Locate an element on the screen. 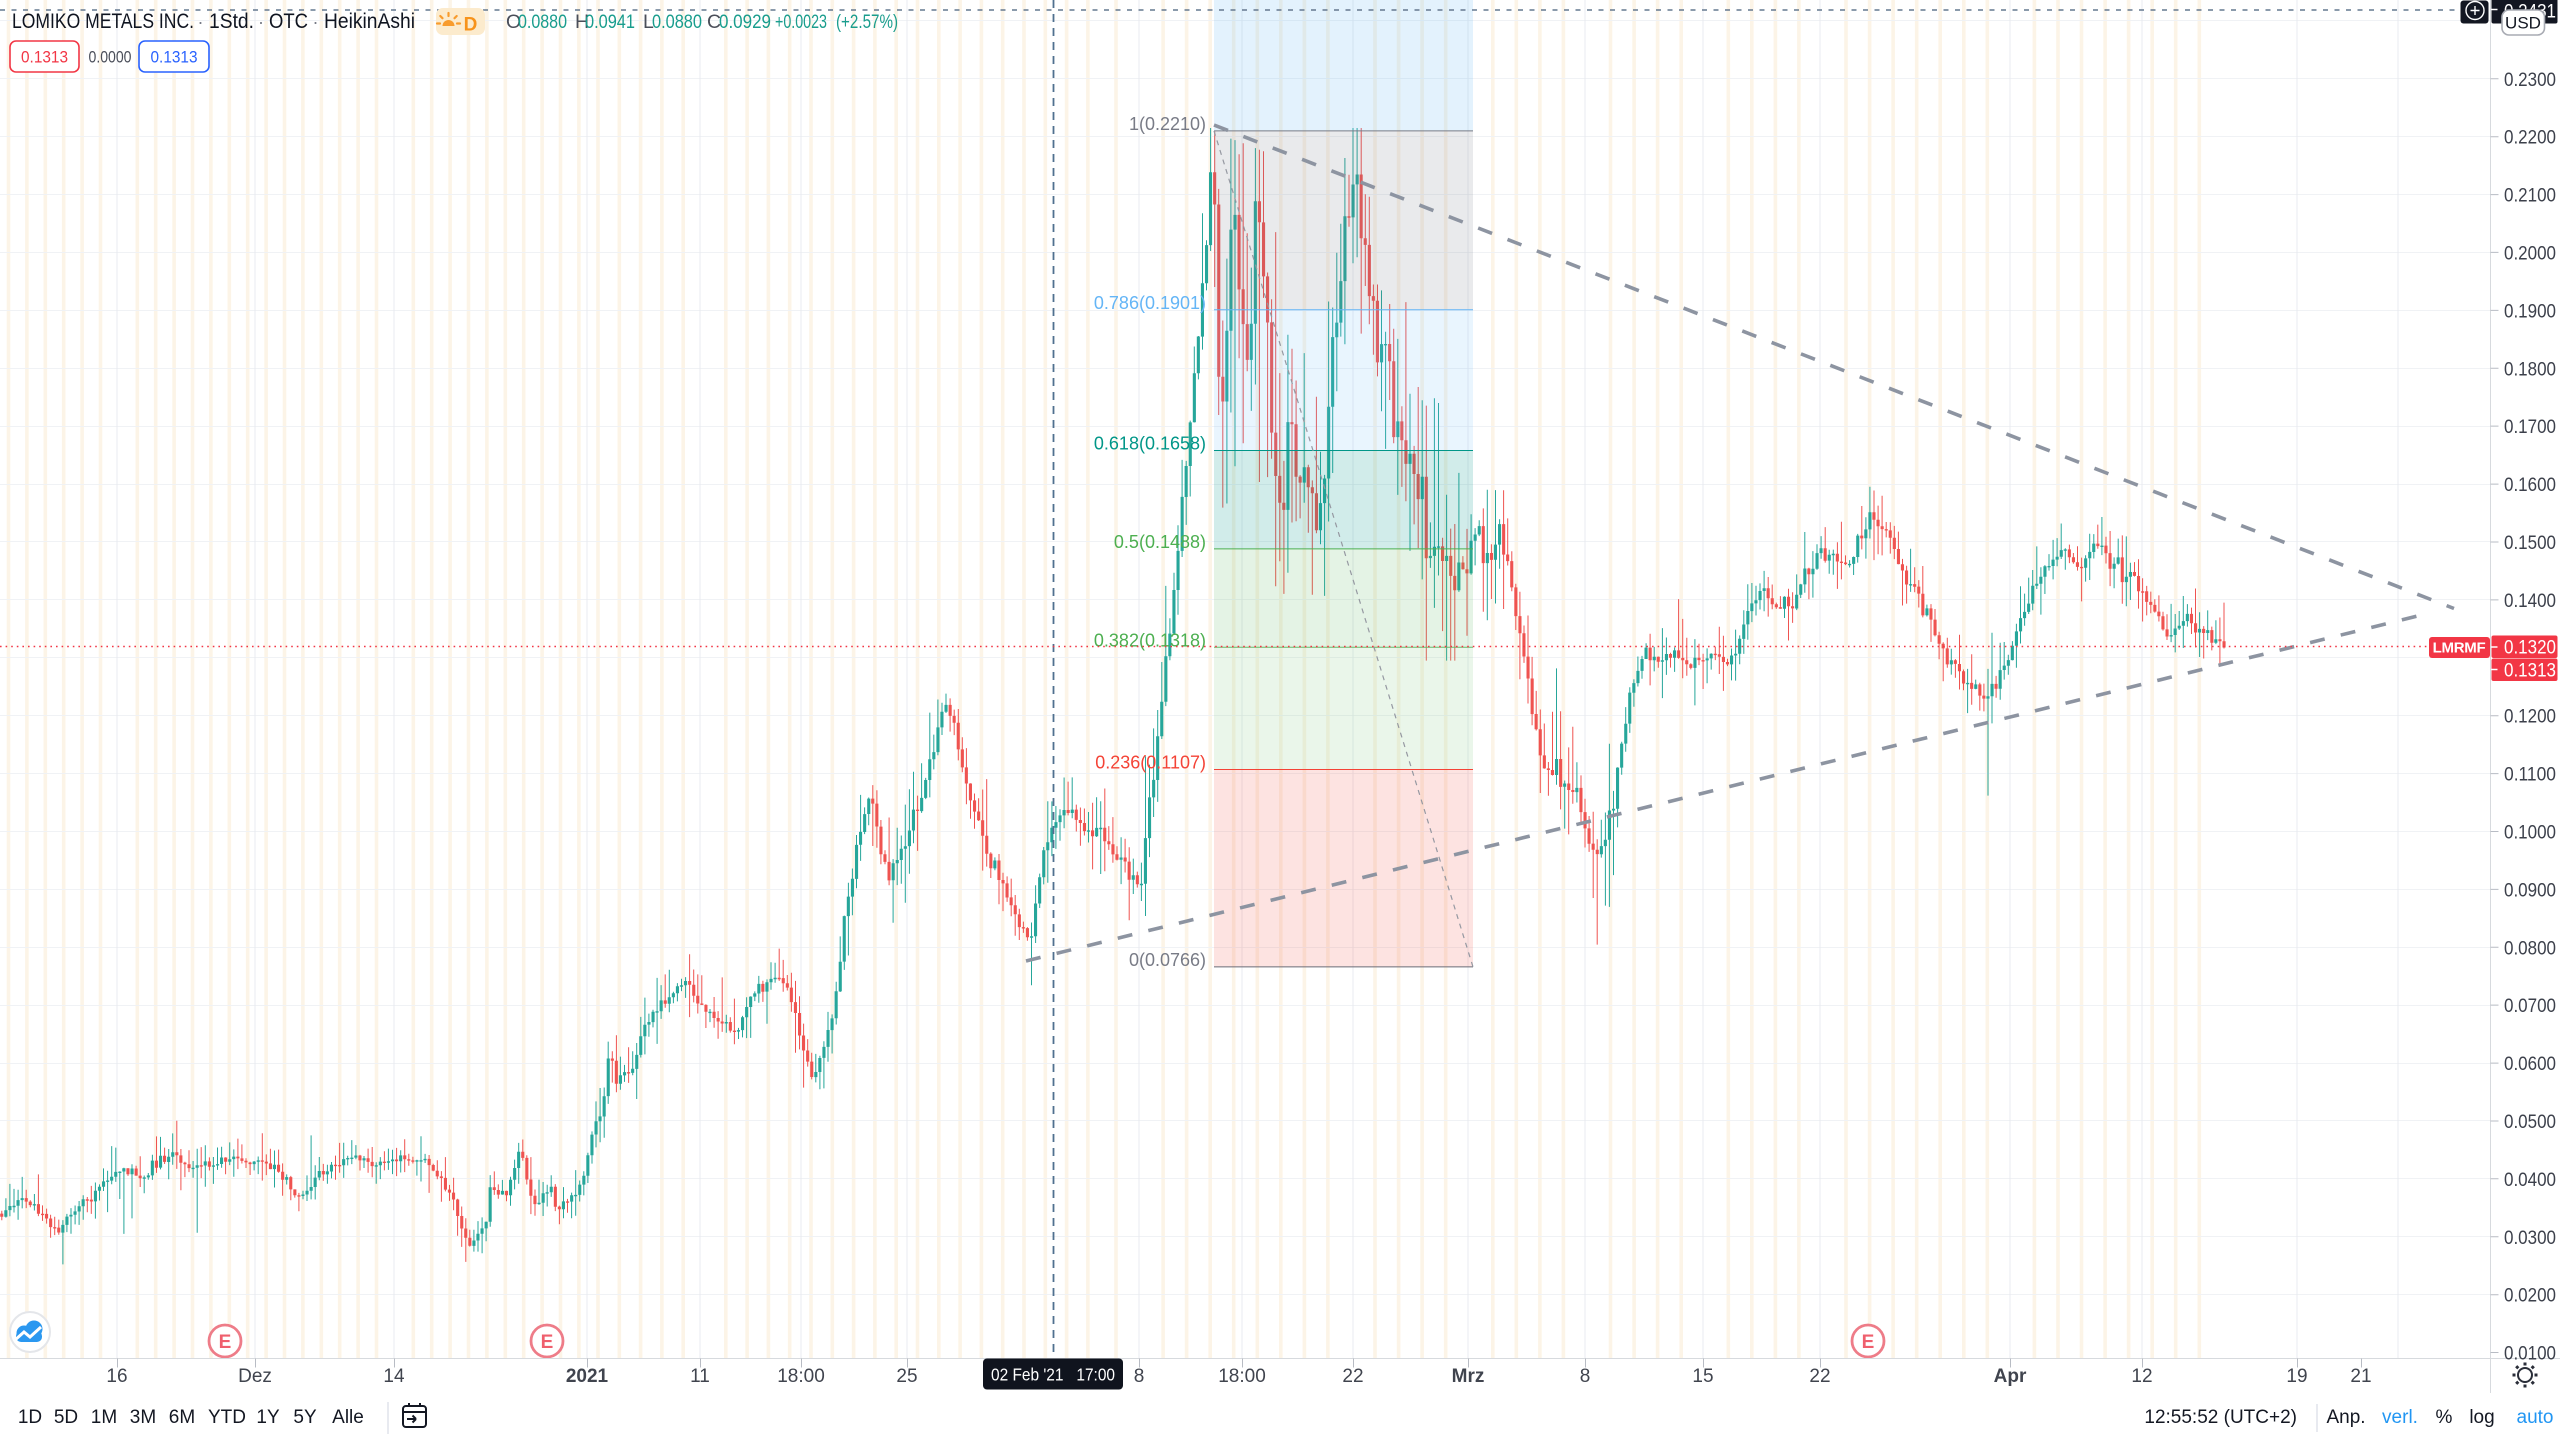 Image resolution: width=2560 pixels, height=1440 pixels. svg-text: 5Y is located at coordinates (305, 1417).